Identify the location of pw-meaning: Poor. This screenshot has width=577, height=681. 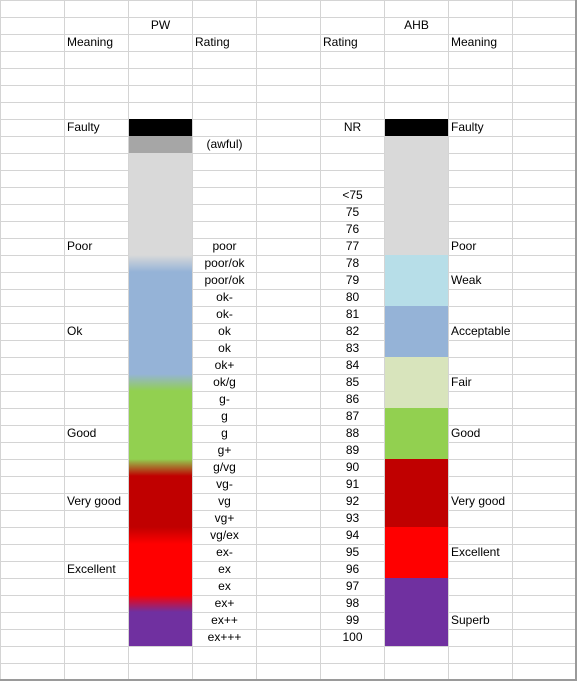
(80, 246).